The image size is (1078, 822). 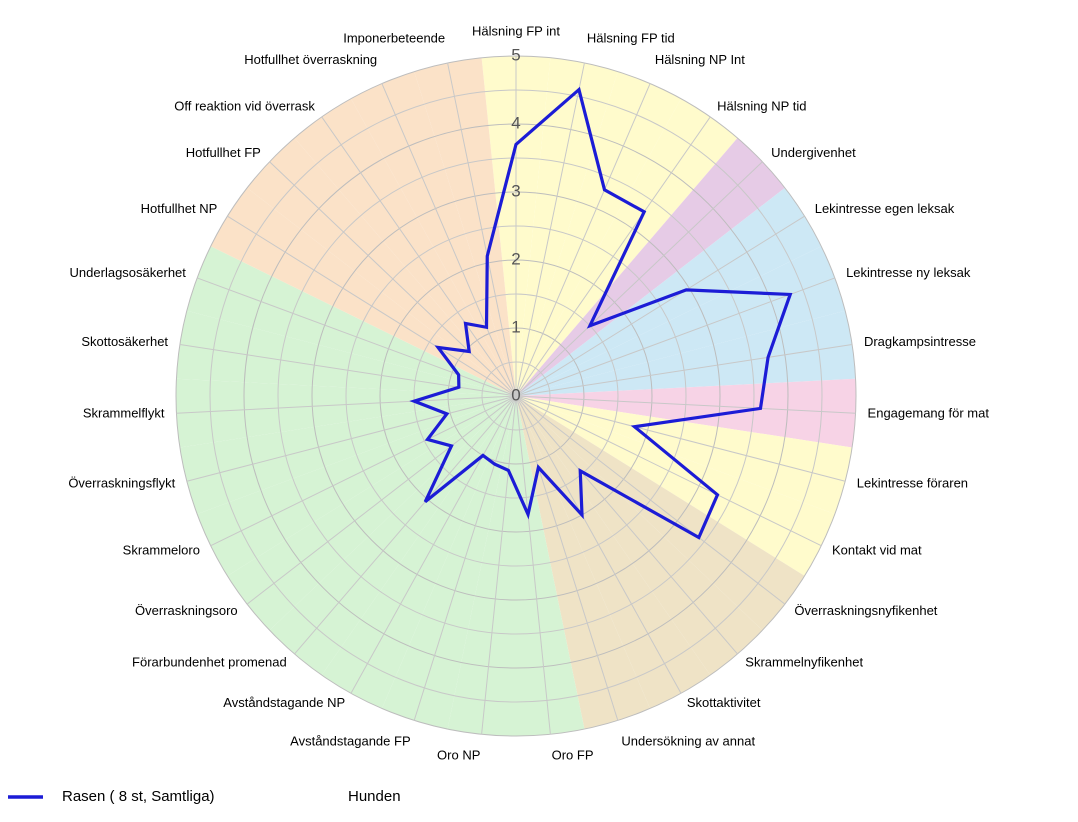 What do you see at coordinates (688, 740) in the screenshot?
I see `category-label: Undersökning av annat` at bounding box center [688, 740].